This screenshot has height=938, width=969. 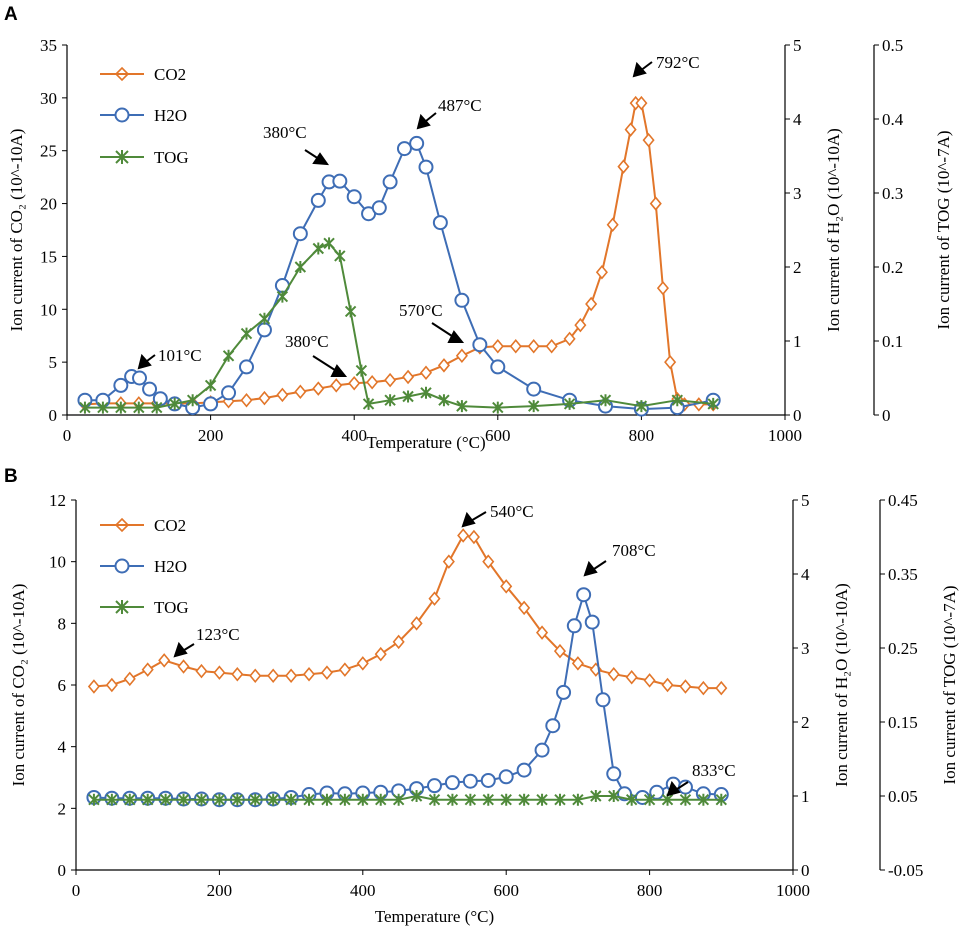 I want to click on y-tog-axis-label: Ion current of TOG (10^-7A), so click(x=943, y=229).